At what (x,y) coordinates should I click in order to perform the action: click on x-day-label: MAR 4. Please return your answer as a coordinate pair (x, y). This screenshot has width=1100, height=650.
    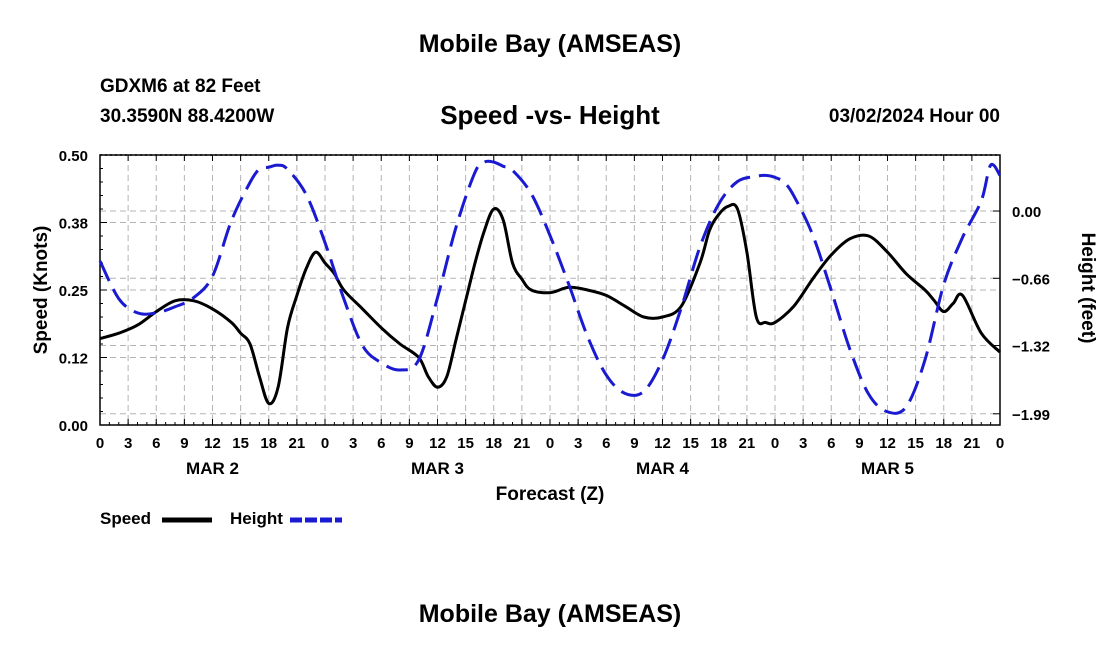
    Looking at the image, I should click on (662, 468).